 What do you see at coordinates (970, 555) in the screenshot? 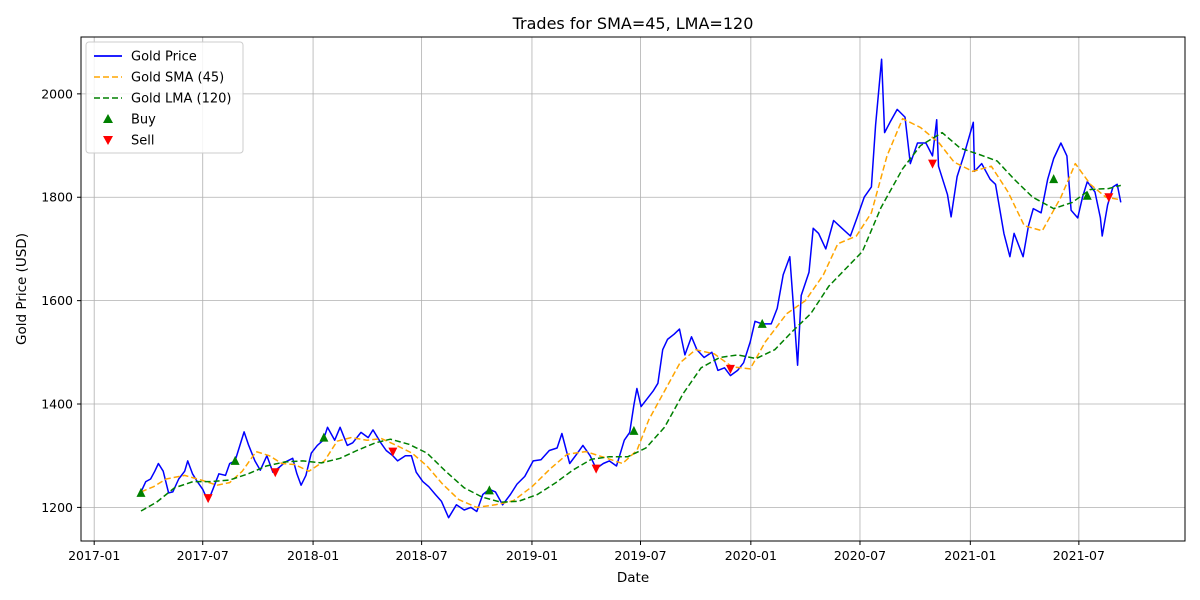
I see `x-tick-label: 2021-01` at bounding box center [970, 555].